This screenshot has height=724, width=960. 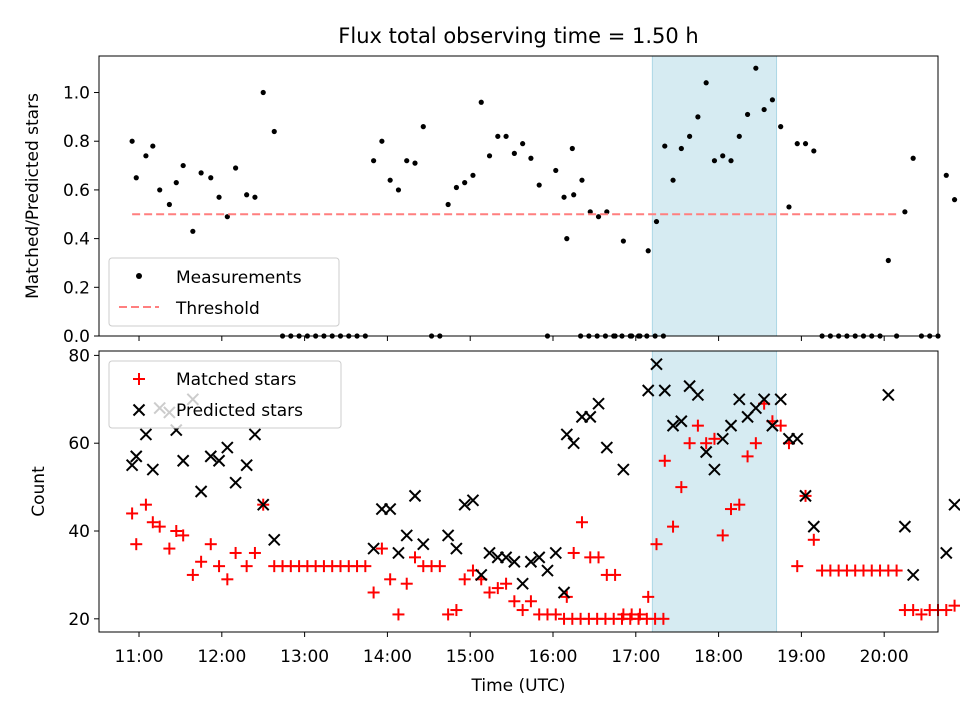 What do you see at coordinates (79, 444) in the screenshot?
I see `bottom-y-tick-label: 60` at bounding box center [79, 444].